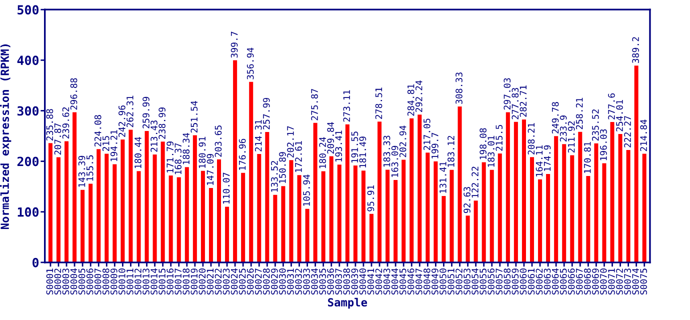  Describe the element at coordinates (194, 117) in the screenshot. I see `data-label: 251.54` at that location.